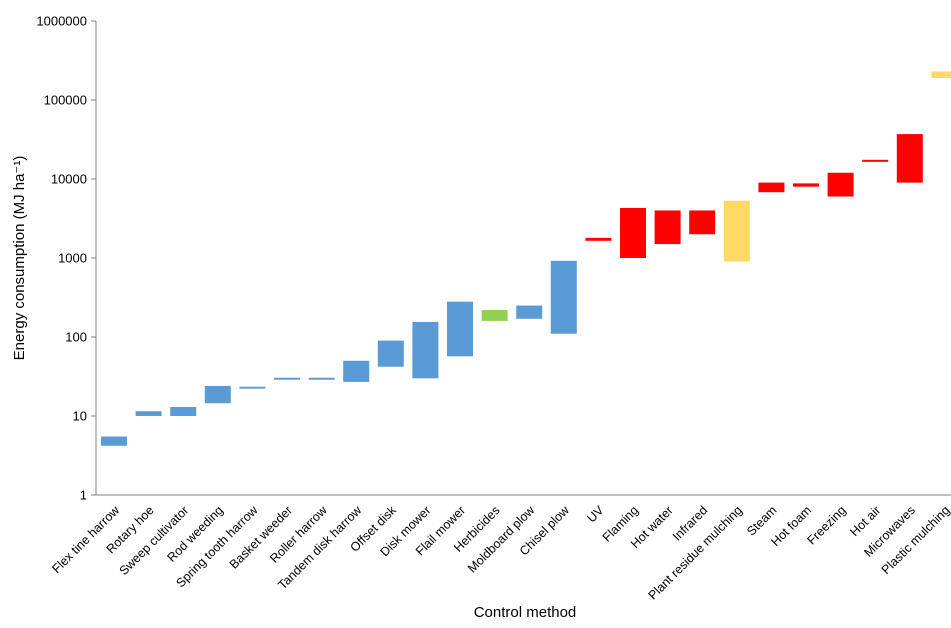 The height and width of the screenshot is (628, 951). Describe the element at coordinates (525, 612) in the screenshot. I see `x-axis-title: Control method` at that location.